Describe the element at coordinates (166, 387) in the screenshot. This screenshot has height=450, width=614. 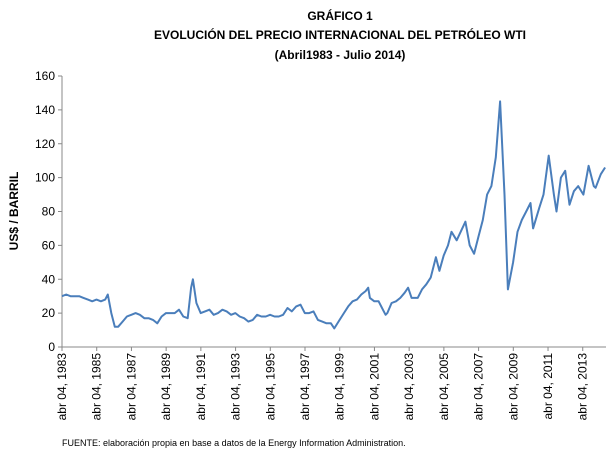
I see `x-tick-label: abr 04, 1989` at that location.